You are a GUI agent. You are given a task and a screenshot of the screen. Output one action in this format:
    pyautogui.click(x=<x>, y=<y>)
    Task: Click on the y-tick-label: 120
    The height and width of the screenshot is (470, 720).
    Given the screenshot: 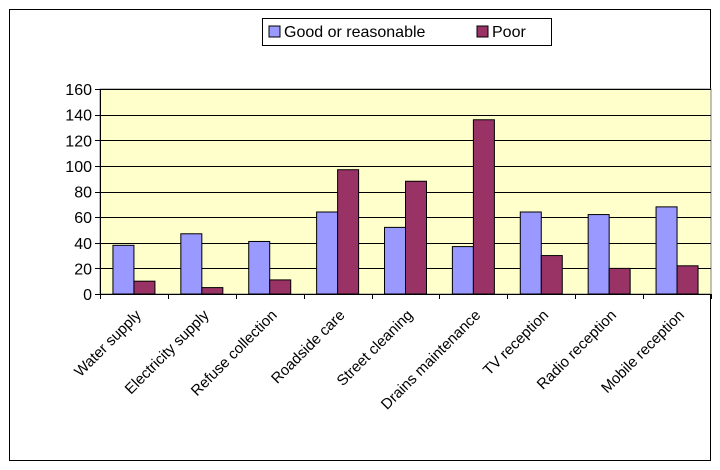 What is the action you would take?
    pyautogui.click(x=78, y=141)
    